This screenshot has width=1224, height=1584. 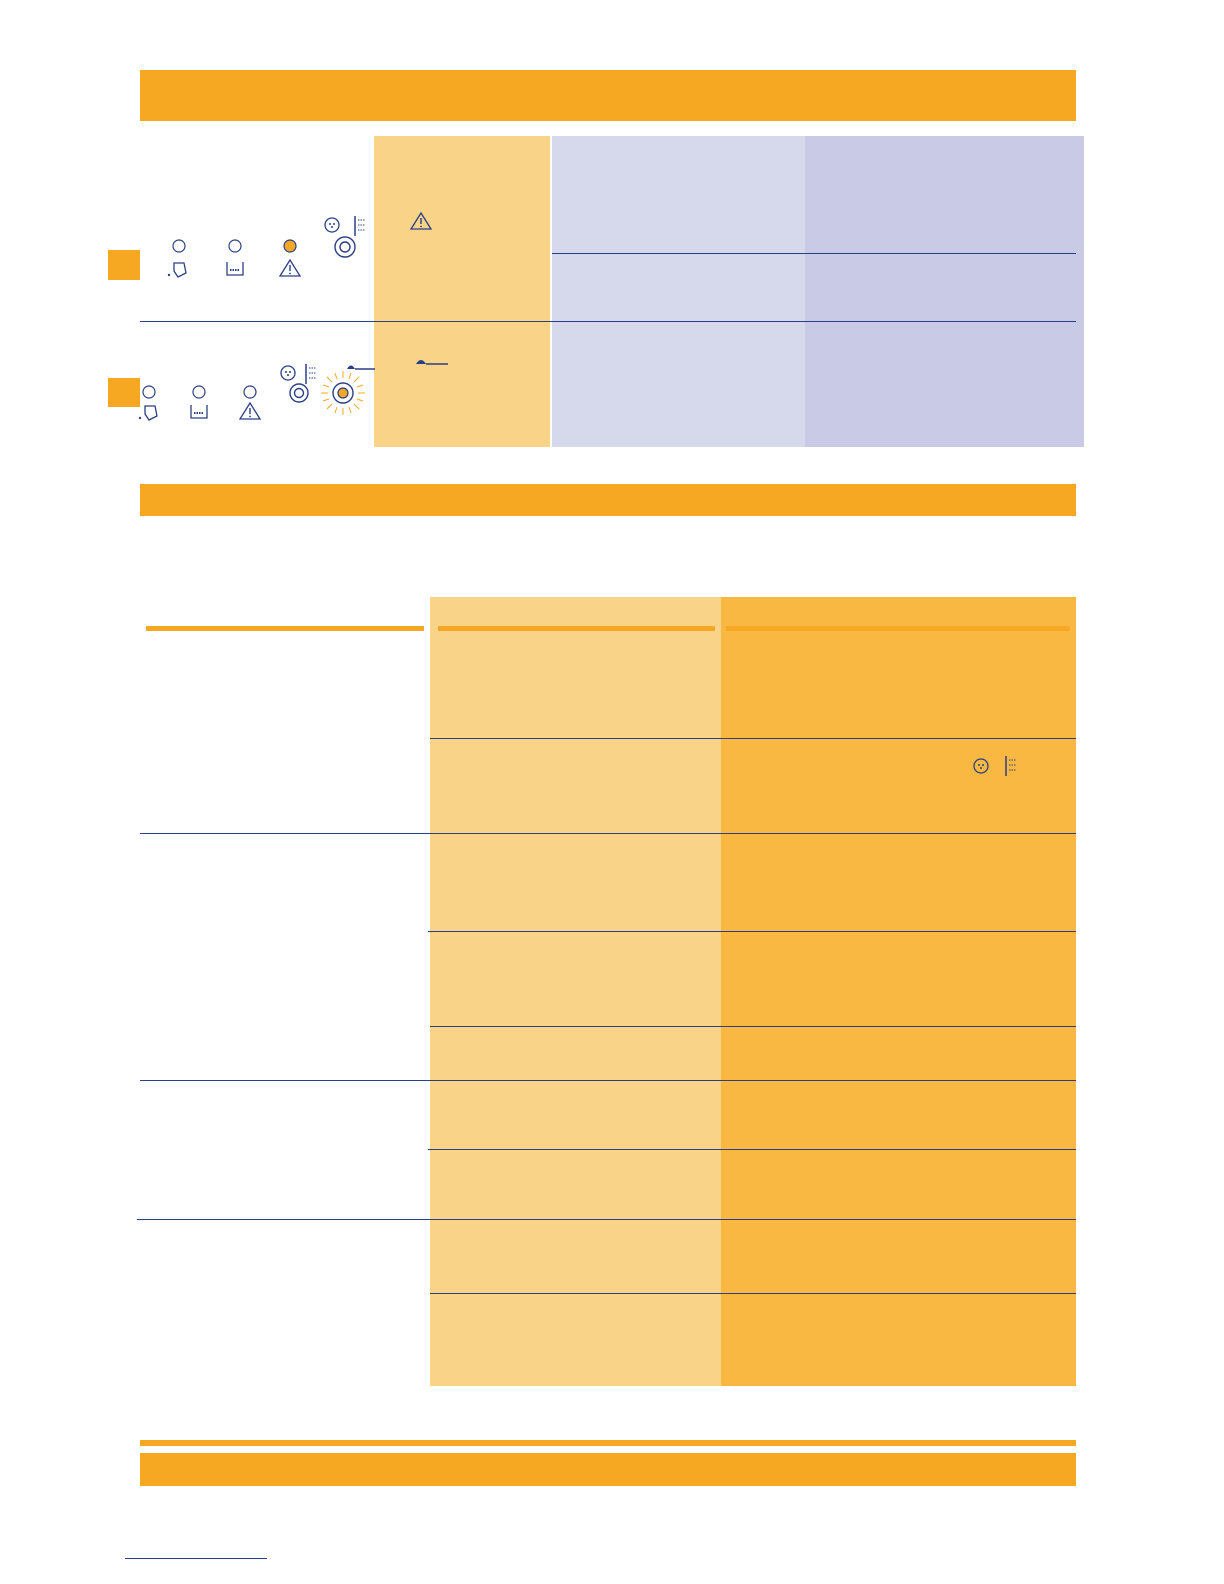 I want to click on indicator-signal-column, so click(x=462, y=291).